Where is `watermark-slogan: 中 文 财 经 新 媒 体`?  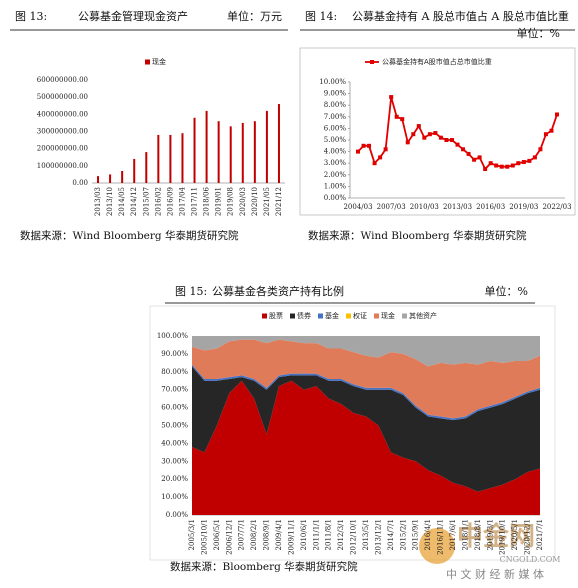
watermark-slogan: 中 文 财 经 新 媒 体 is located at coordinates (495, 574).